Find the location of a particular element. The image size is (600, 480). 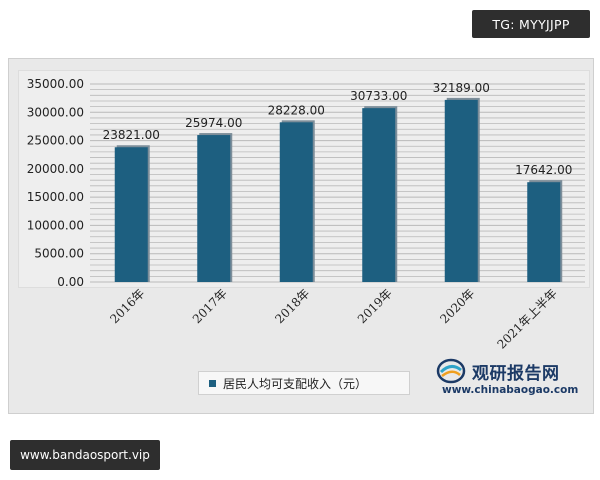

brand-watermark: 观研报告网 www.chinabaogao.com is located at coordinates (511, 378).